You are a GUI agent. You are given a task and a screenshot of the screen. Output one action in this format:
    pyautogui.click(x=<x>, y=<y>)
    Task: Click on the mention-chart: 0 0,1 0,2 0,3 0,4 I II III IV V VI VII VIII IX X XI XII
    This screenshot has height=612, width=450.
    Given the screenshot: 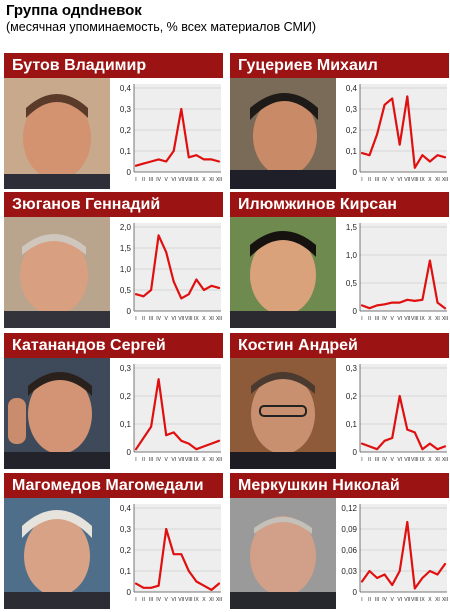 What is the action you would take?
    pyautogui.click(x=393, y=134)
    